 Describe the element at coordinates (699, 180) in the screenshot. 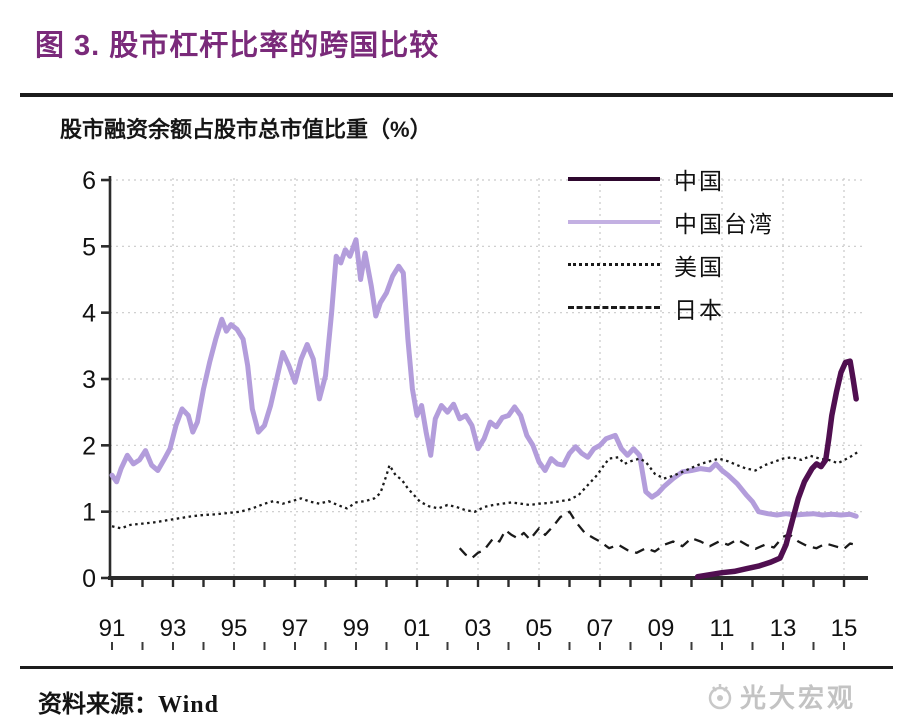

I see `legend-label-china: 中国` at that location.